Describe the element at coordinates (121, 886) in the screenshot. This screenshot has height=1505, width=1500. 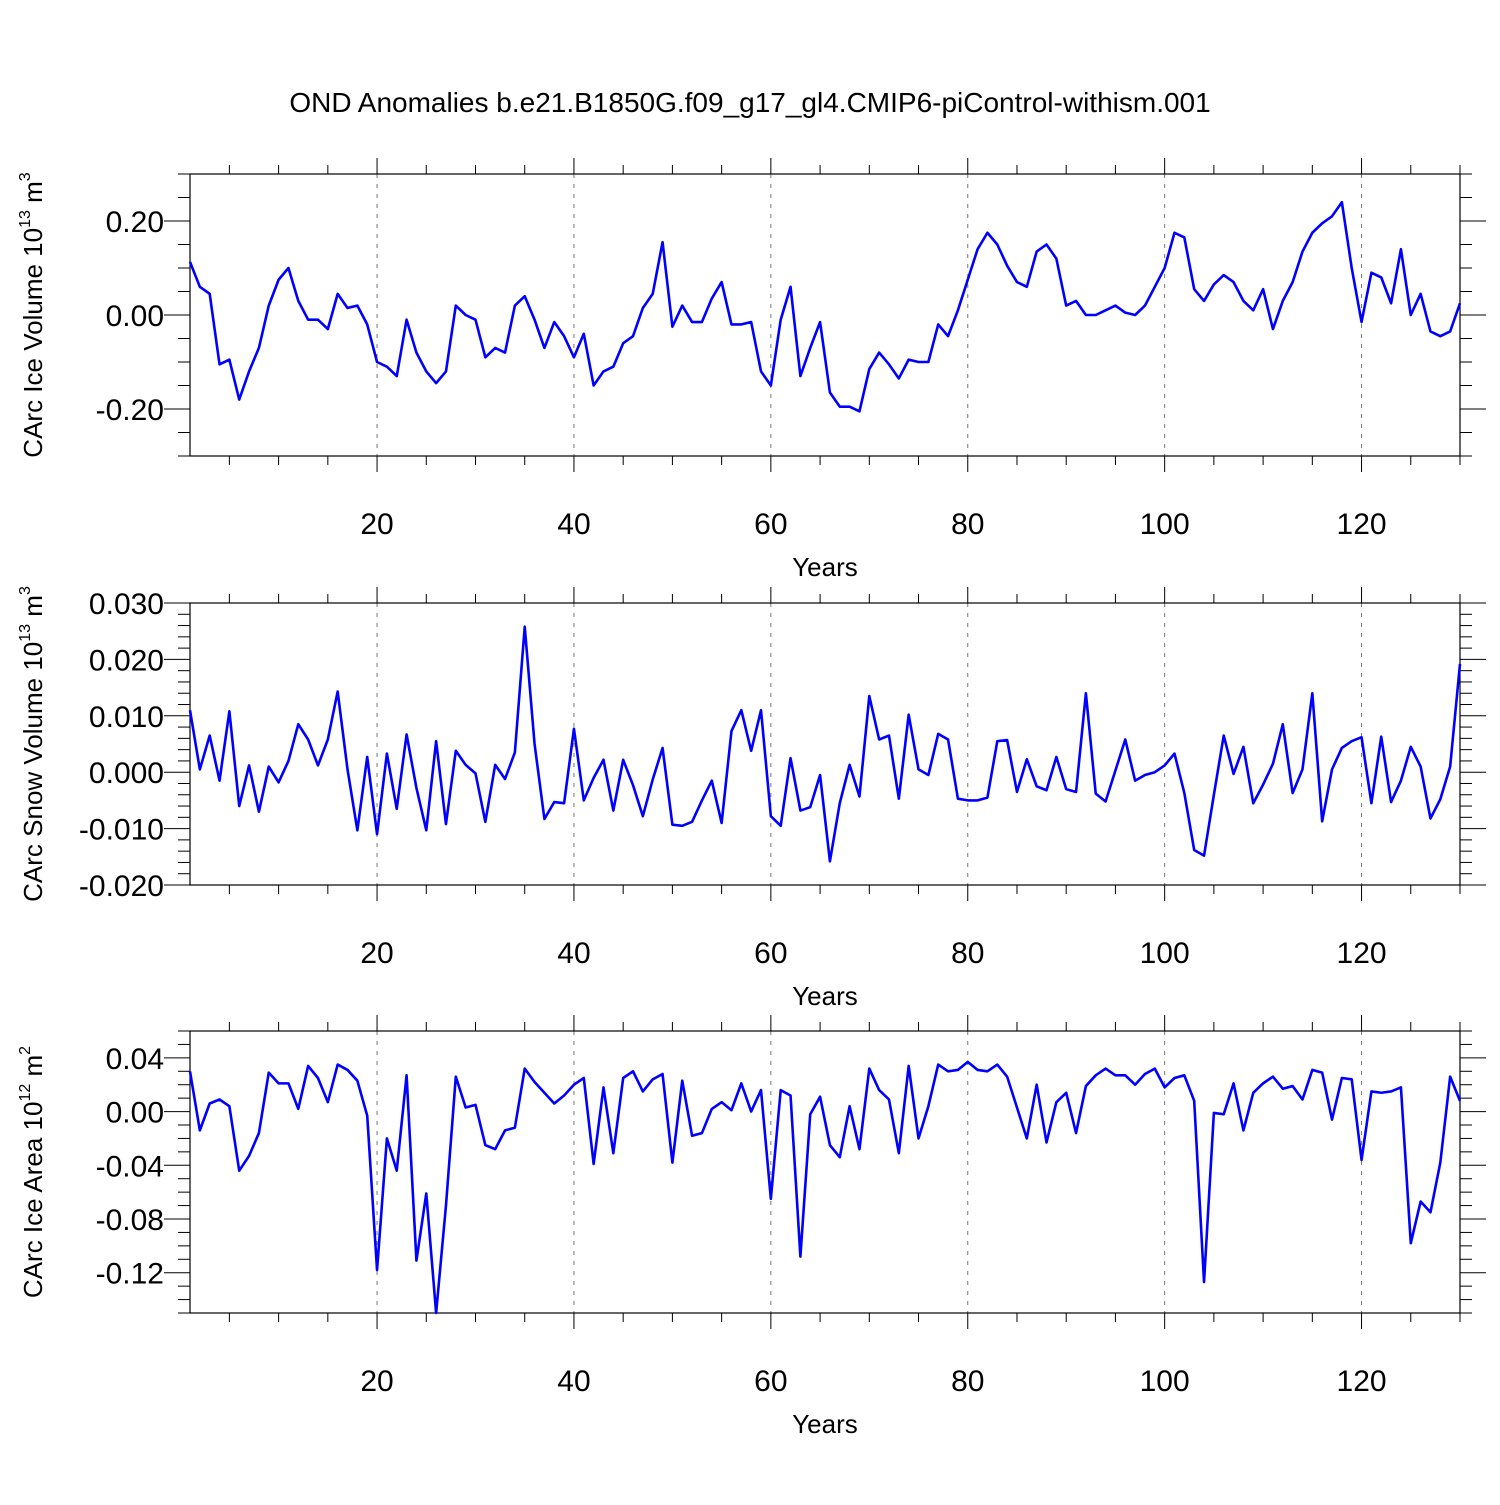
I see `y-tick-label: -0.020` at that location.